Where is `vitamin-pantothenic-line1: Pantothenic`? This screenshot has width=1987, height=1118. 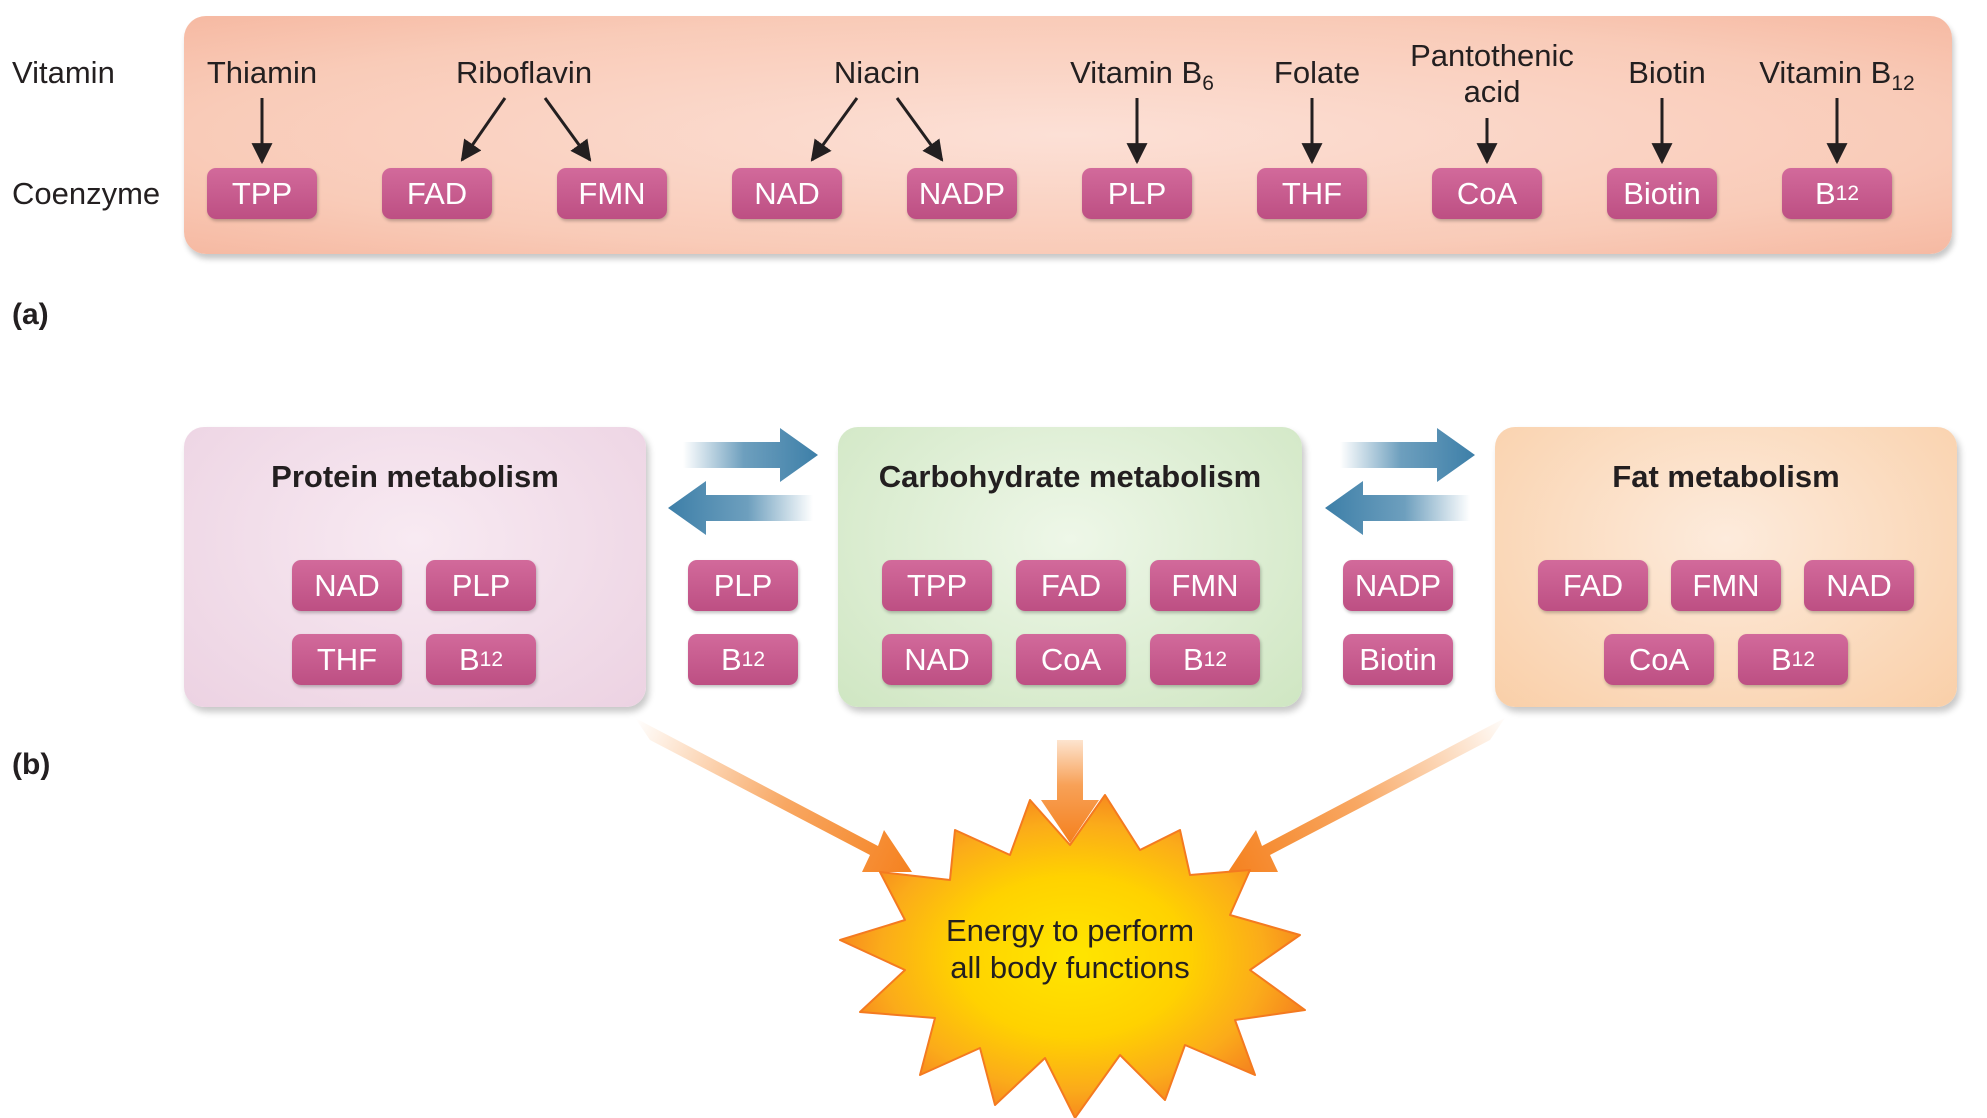
vitamin-pantothenic-line1: Pantothenic is located at coordinates (1492, 55).